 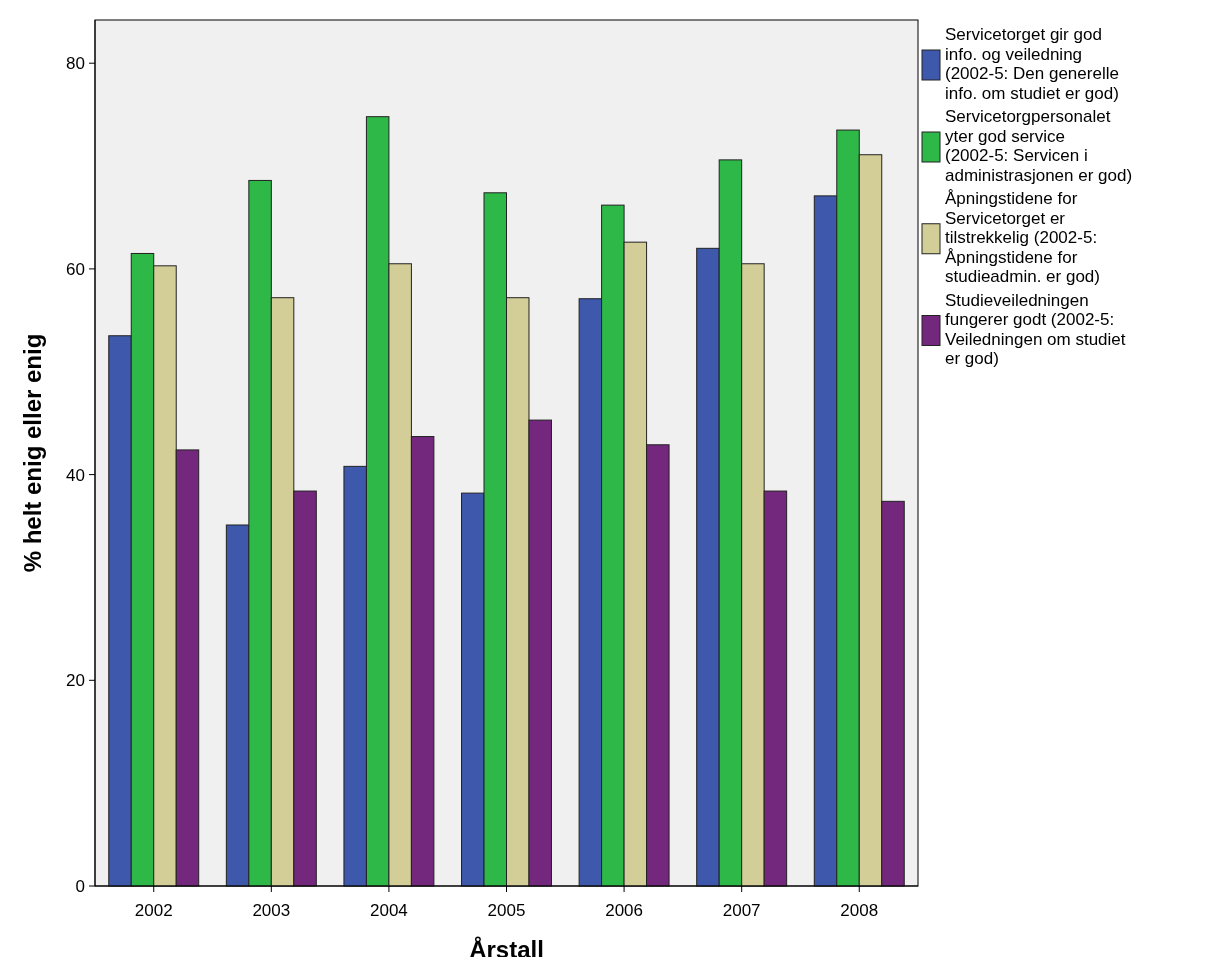 What do you see at coordinates (75, 64) in the screenshot?
I see `y-tick-label: 80` at bounding box center [75, 64].